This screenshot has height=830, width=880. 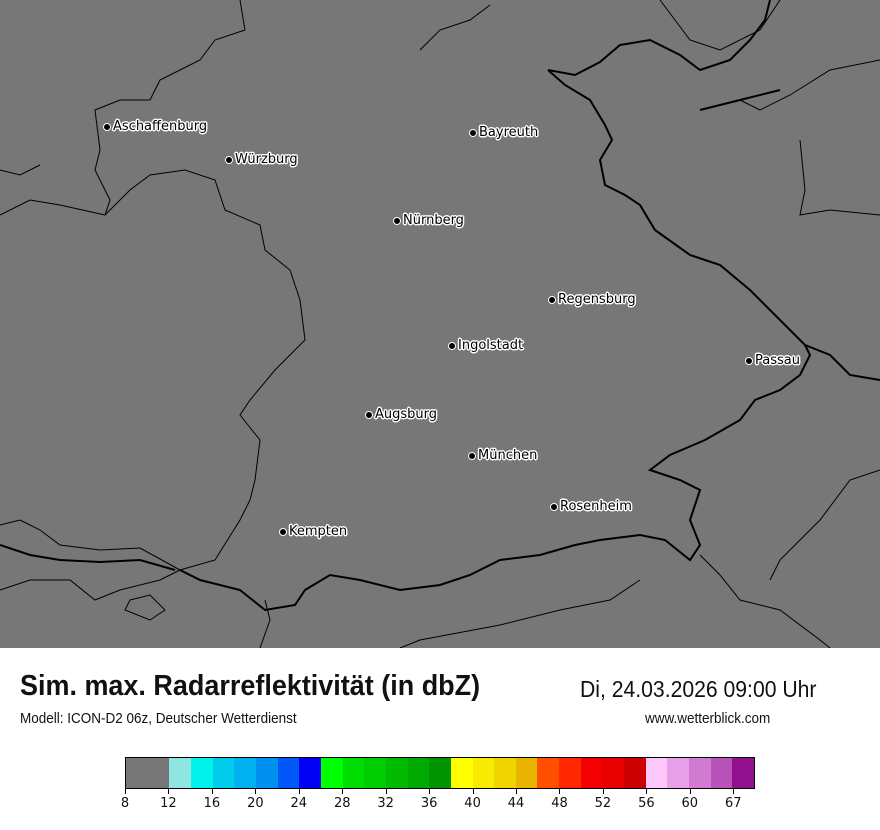 I want to click on city-label: Passau, so click(x=772, y=360).